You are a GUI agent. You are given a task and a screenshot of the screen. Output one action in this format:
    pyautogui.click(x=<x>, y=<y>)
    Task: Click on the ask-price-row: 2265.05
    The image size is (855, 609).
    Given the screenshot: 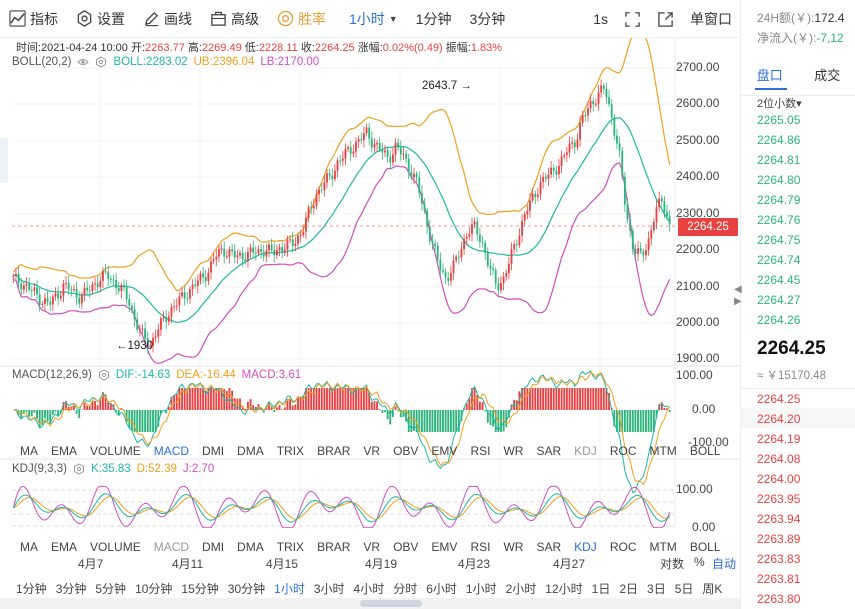 What is the action you would take?
    pyautogui.click(x=779, y=120)
    